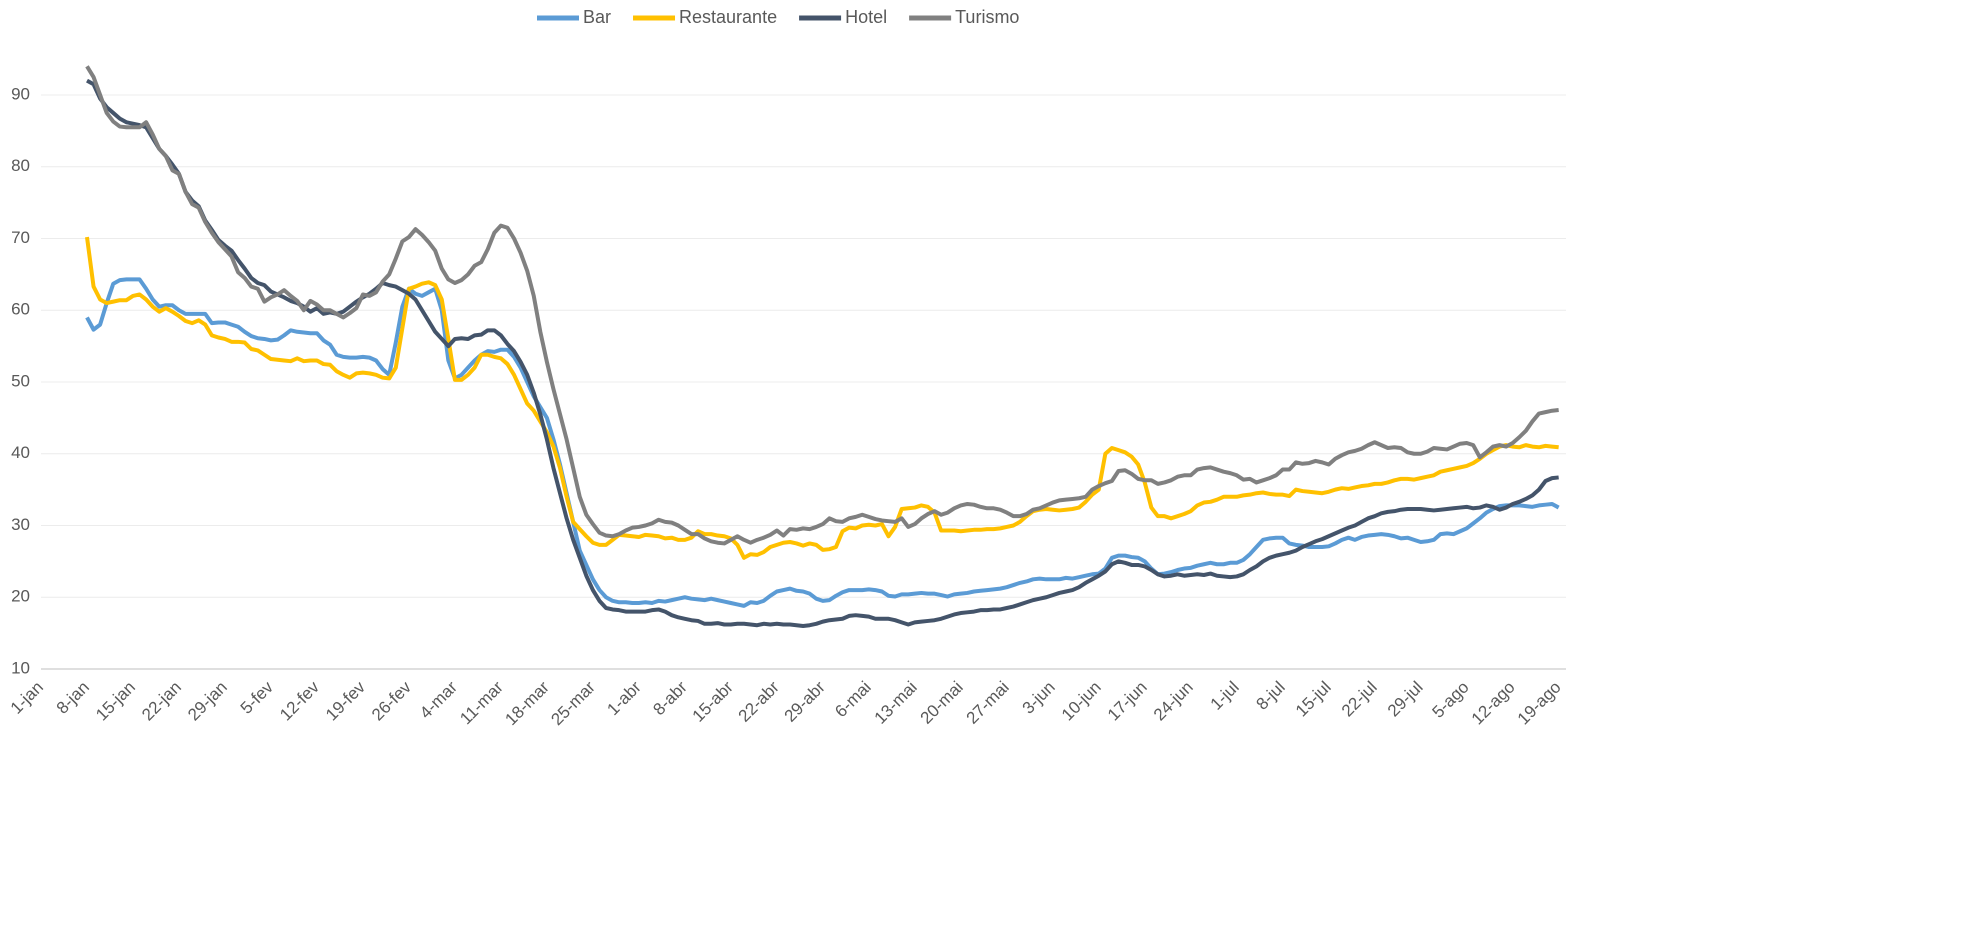 This screenshot has height=930, width=1986. What do you see at coordinates (1225, 696) in the screenshot?
I see `x-tick-label: 1-jul` at bounding box center [1225, 696].